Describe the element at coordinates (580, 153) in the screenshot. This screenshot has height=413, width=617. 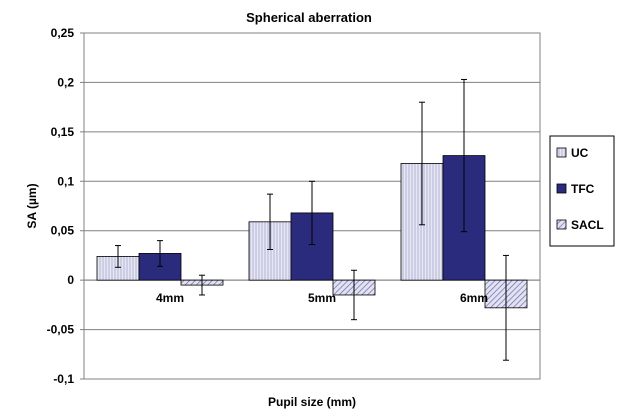
I see `legend-label: UC` at that location.